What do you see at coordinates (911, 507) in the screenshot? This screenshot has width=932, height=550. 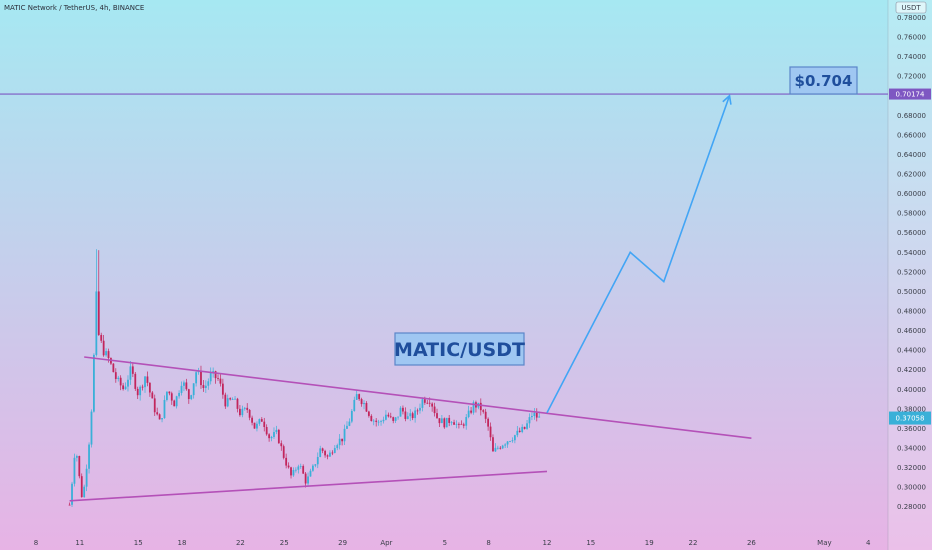 I see `y-tick-label: 0.28000` at bounding box center [911, 507].